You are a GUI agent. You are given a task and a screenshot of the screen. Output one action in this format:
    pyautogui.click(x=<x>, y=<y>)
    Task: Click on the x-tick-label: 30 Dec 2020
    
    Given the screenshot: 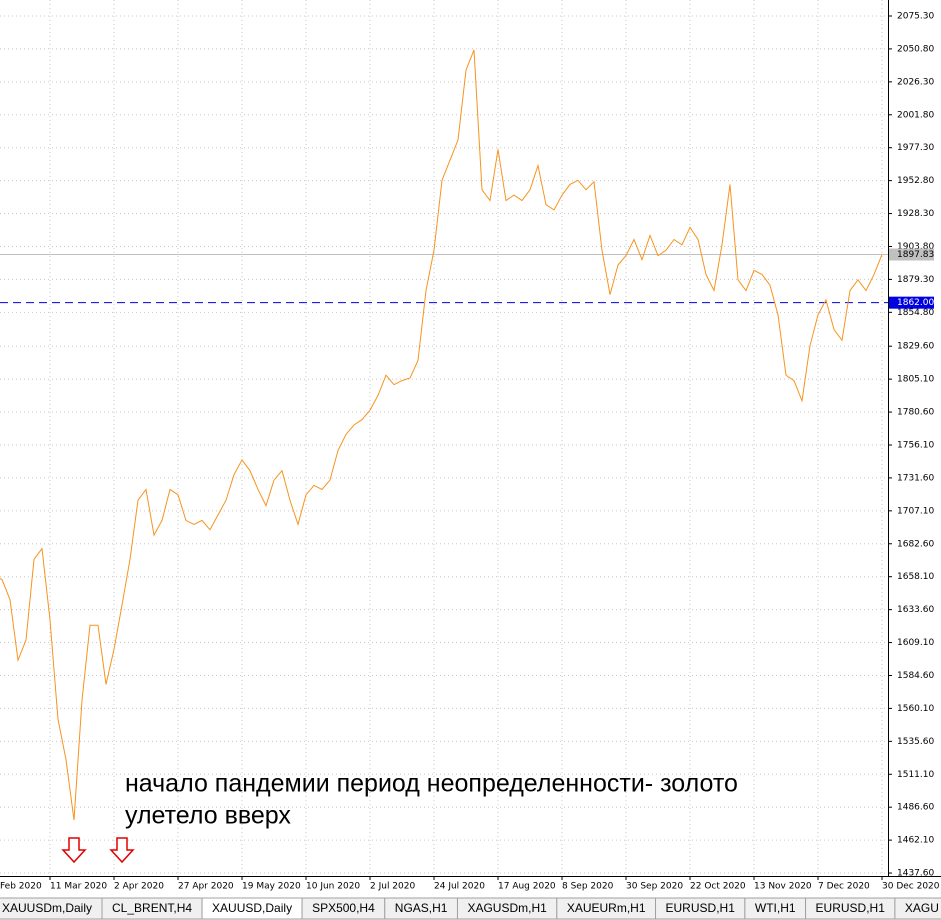 What is the action you would take?
    pyautogui.click(x=911, y=887)
    